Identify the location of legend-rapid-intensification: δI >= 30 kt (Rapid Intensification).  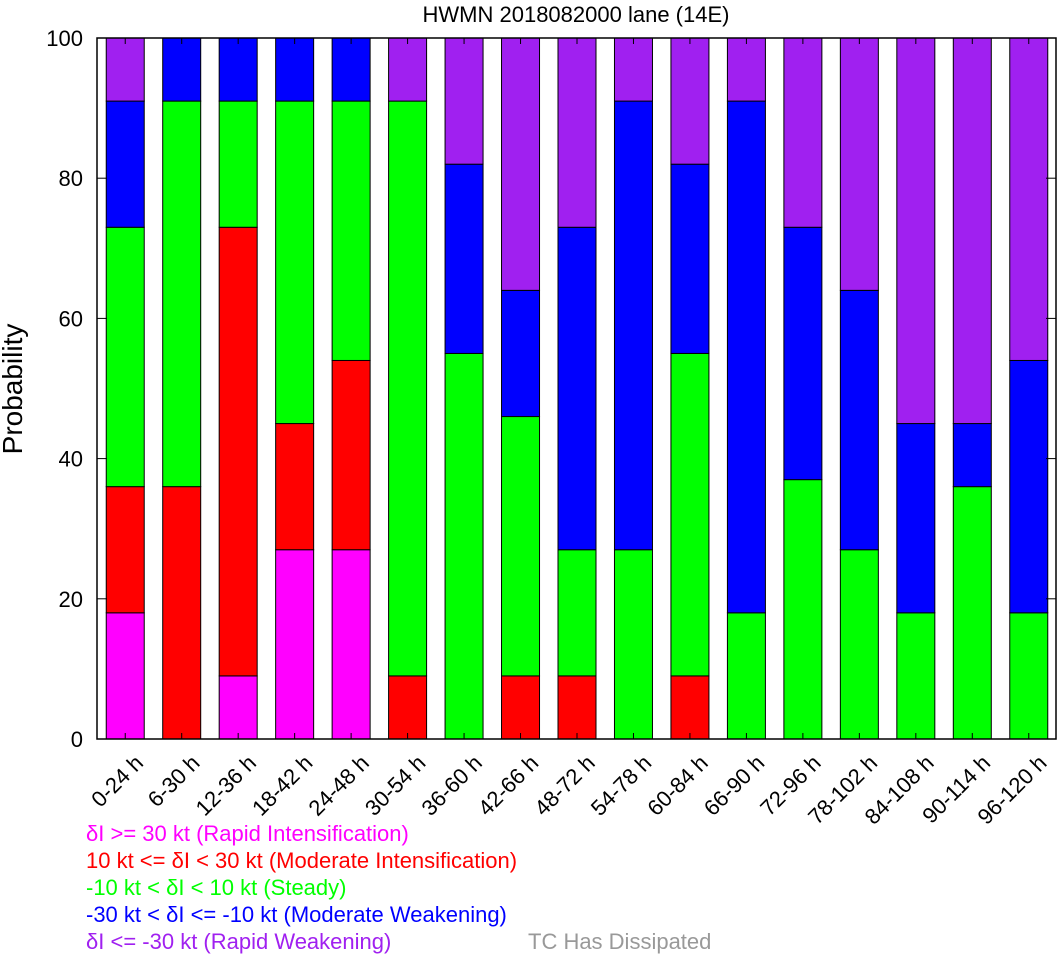
(247, 833).